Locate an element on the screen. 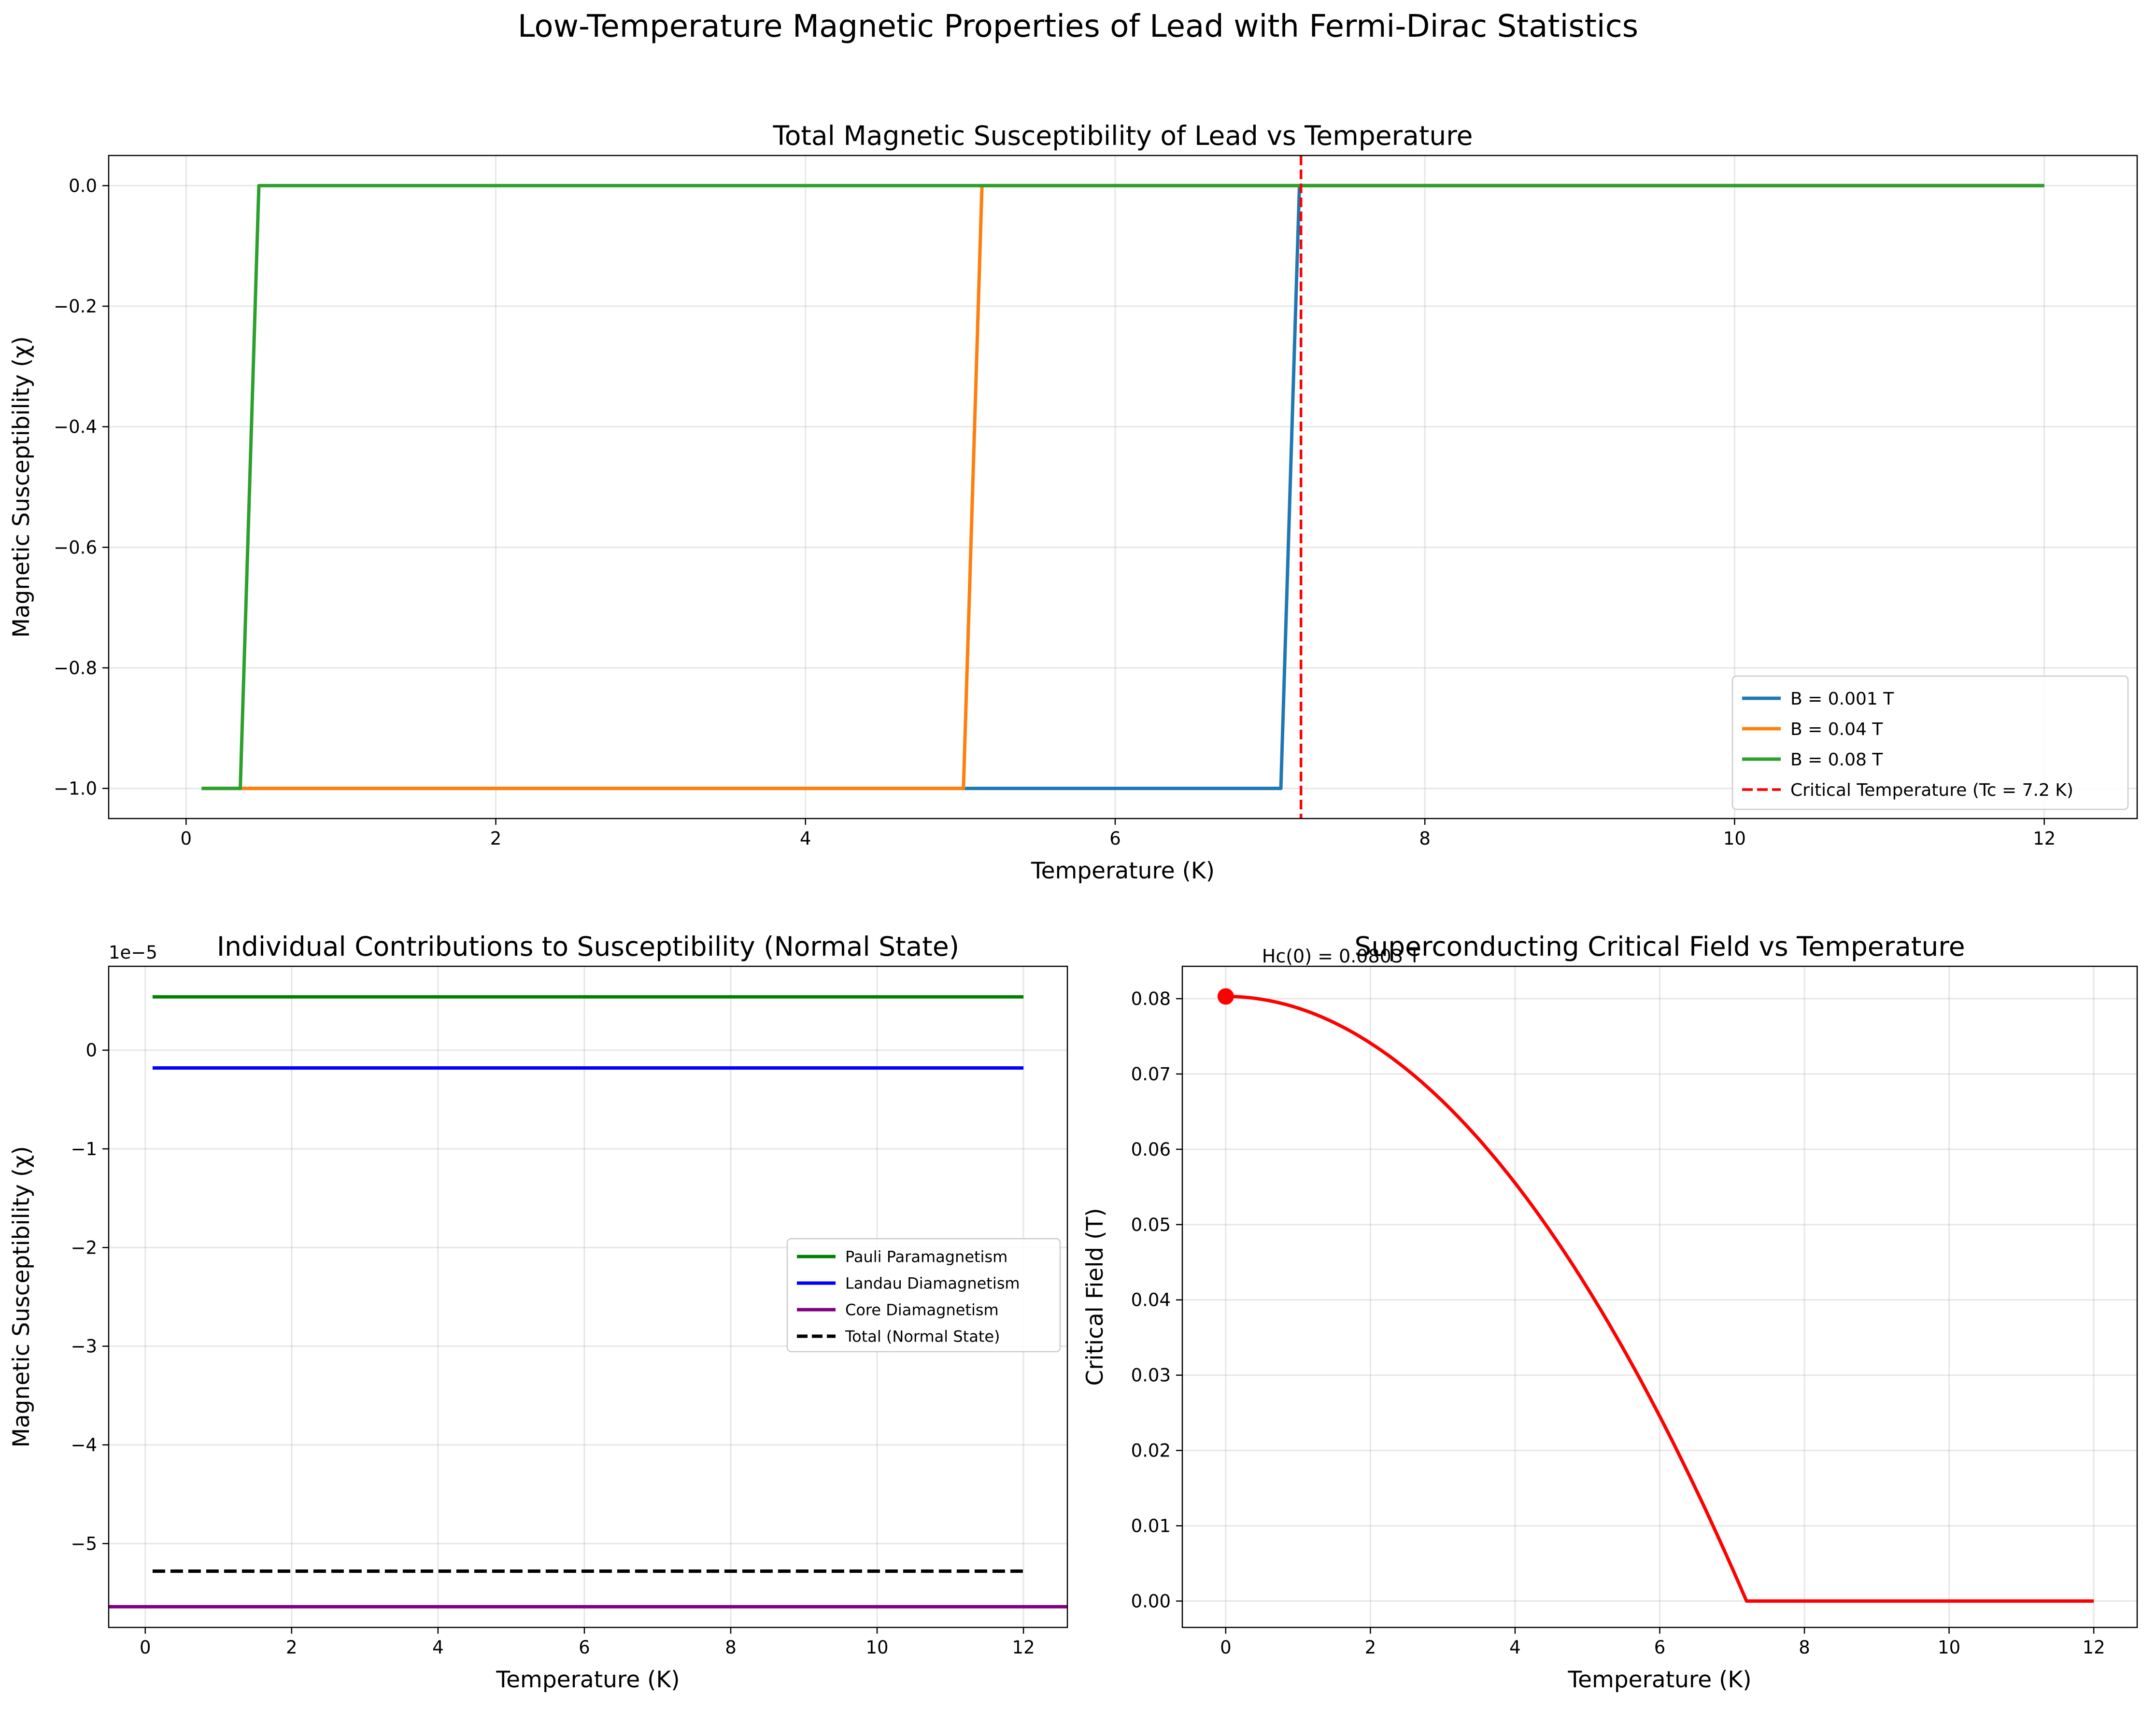  chart3-xtick-label-0: 0 is located at coordinates (1226, 1647).